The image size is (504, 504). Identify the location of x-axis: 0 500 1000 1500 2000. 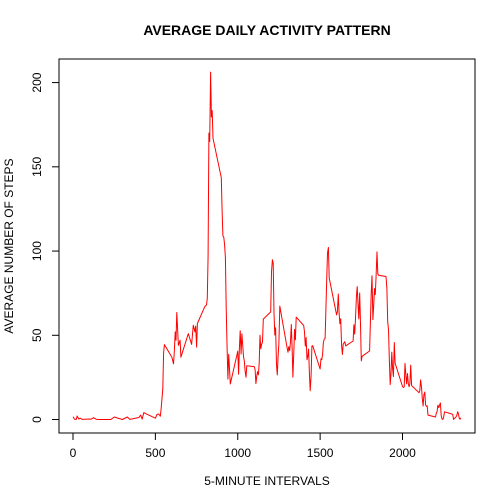
(243, 446).